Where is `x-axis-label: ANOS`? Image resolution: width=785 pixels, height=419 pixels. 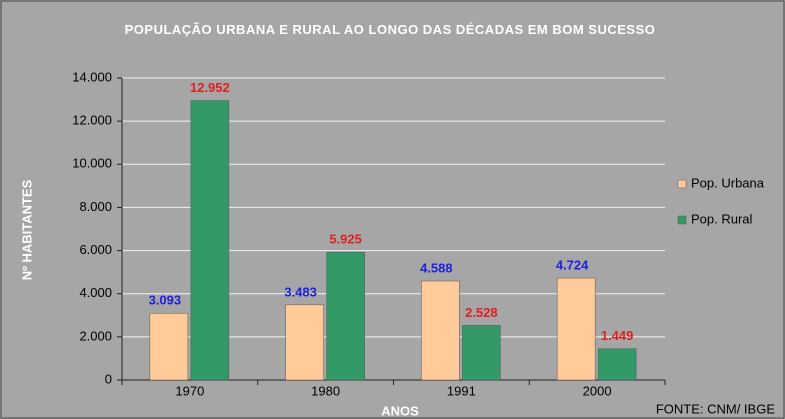
x-axis-label: ANOS is located at coordinates (400, 410).